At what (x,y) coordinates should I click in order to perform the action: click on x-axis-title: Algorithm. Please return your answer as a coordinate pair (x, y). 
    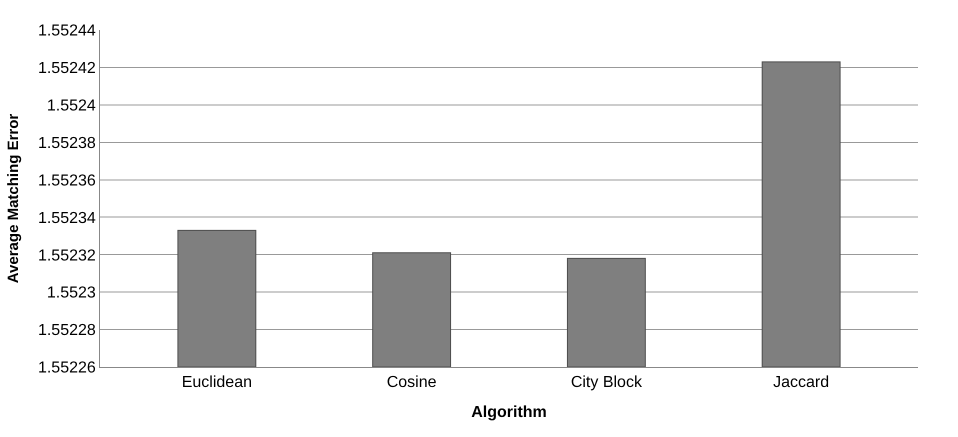
    Looking at the image, I should click on (509, 412).